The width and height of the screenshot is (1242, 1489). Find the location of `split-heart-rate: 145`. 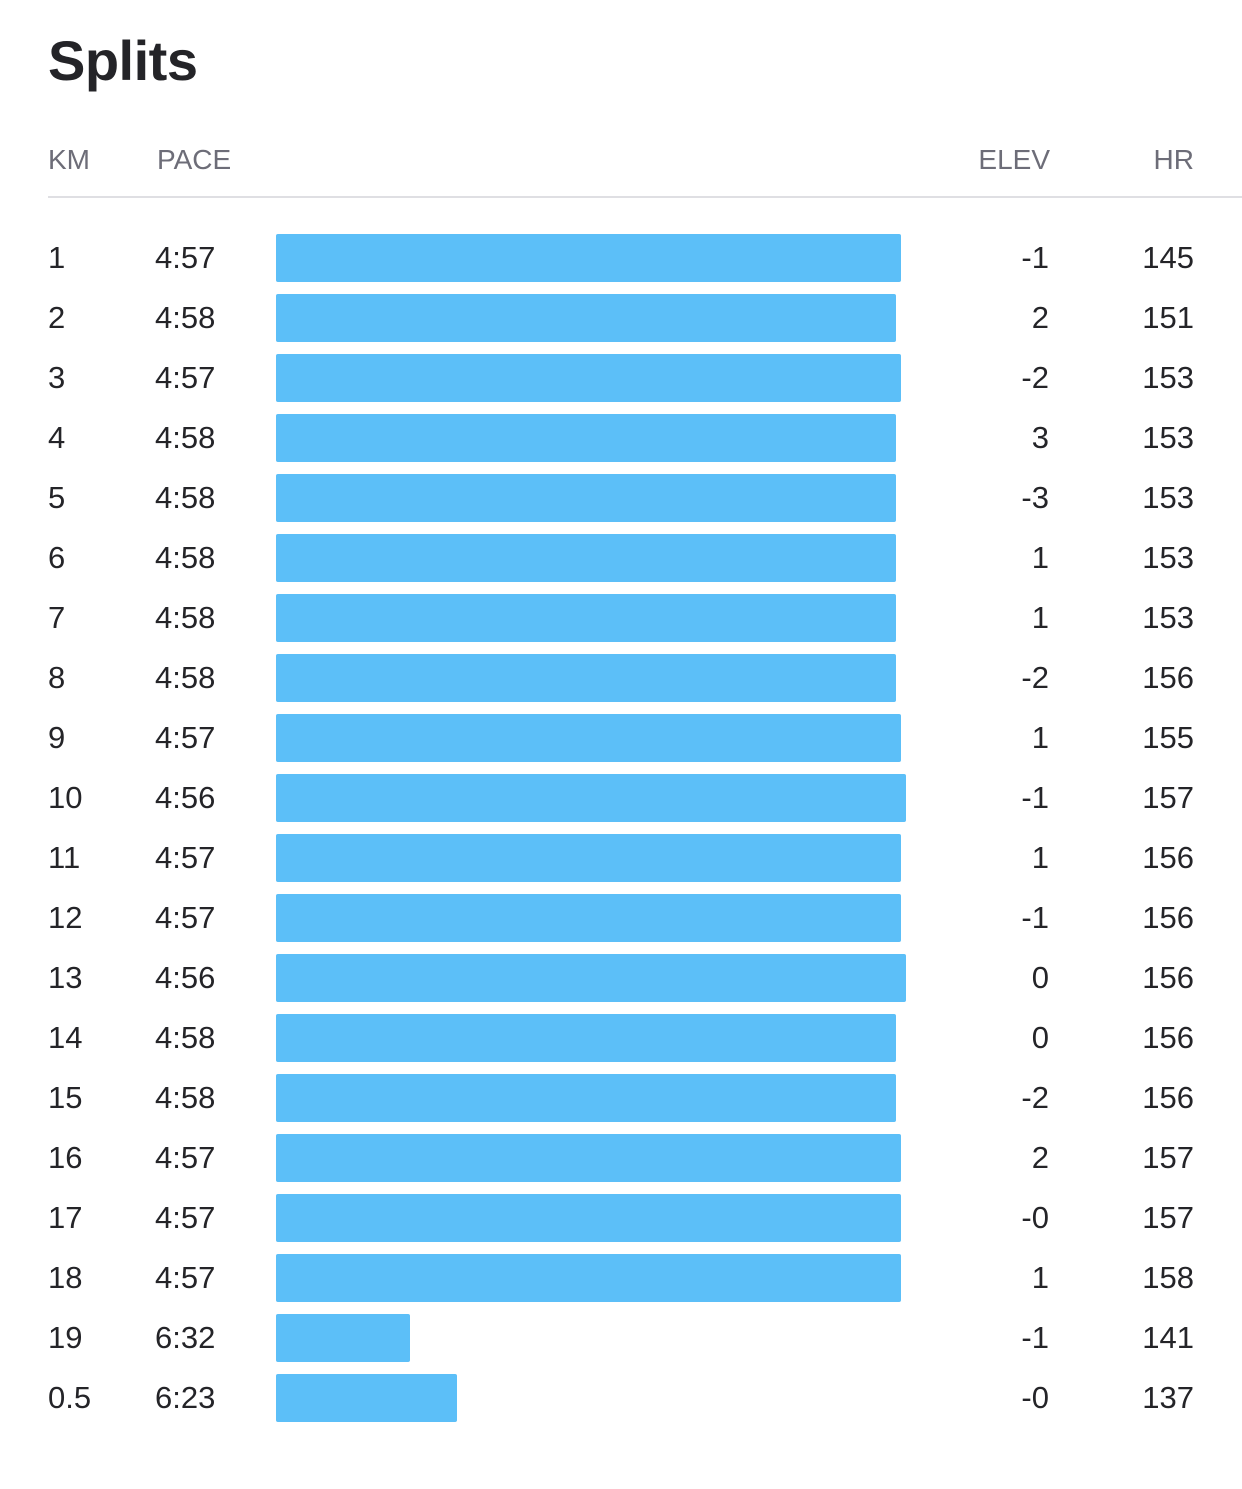

split-heart-rate: 145 is located at coordinates (1168, 257).